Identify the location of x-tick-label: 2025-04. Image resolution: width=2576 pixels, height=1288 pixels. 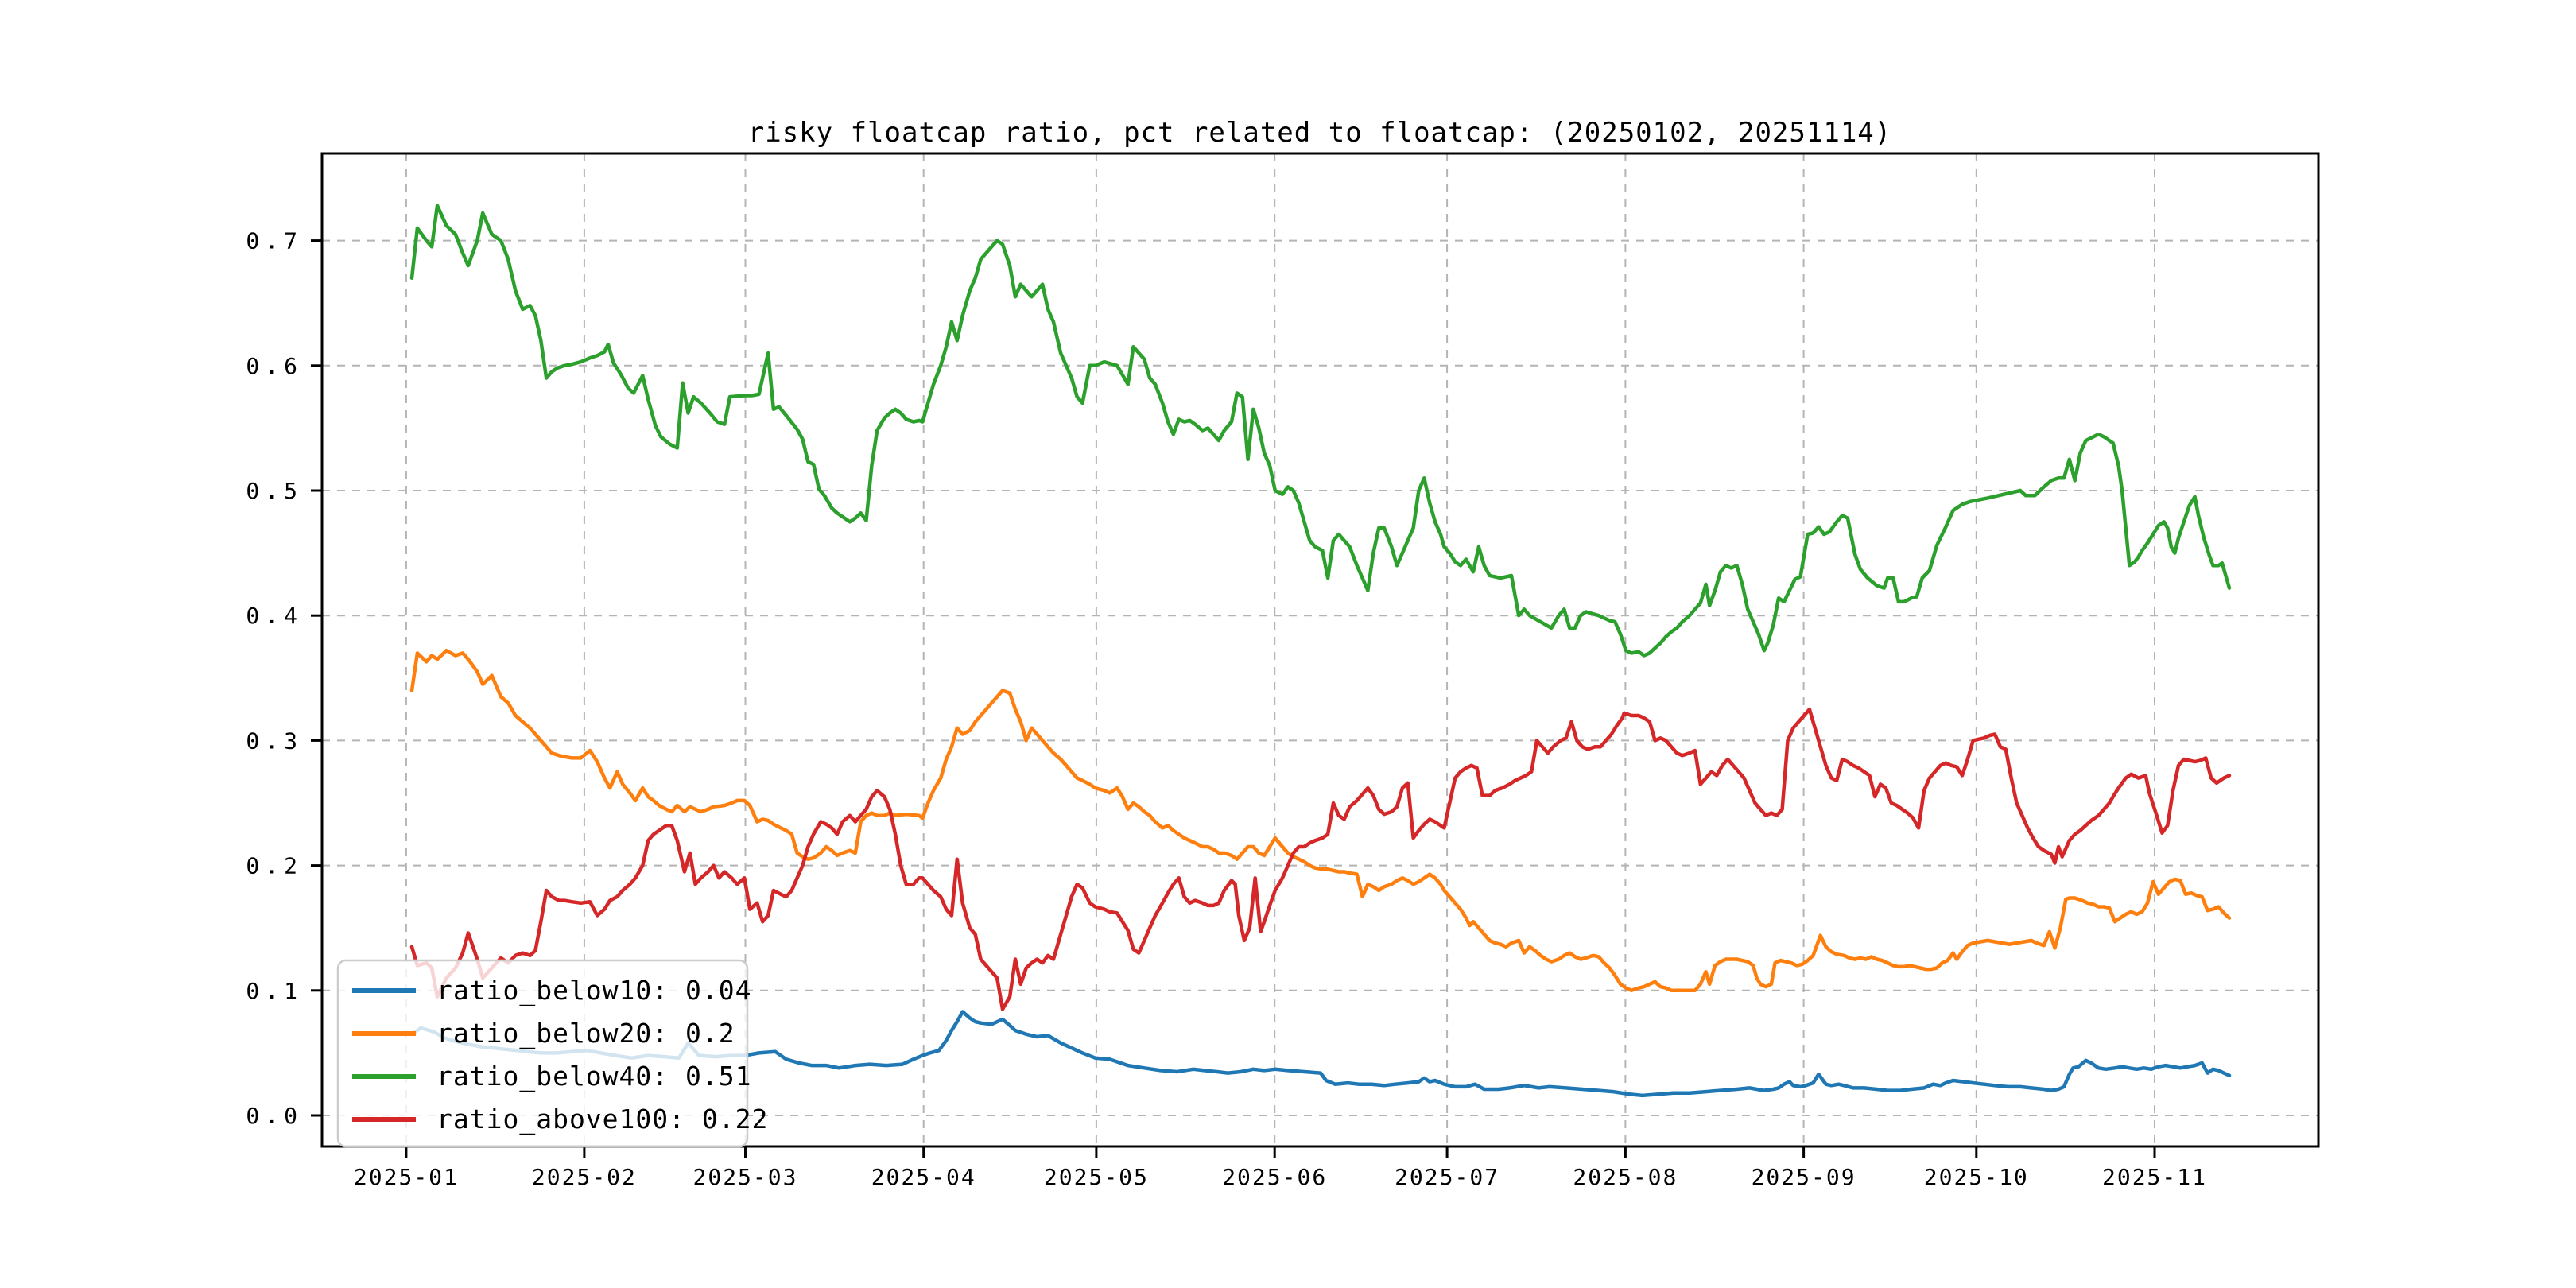
(923, 1177).